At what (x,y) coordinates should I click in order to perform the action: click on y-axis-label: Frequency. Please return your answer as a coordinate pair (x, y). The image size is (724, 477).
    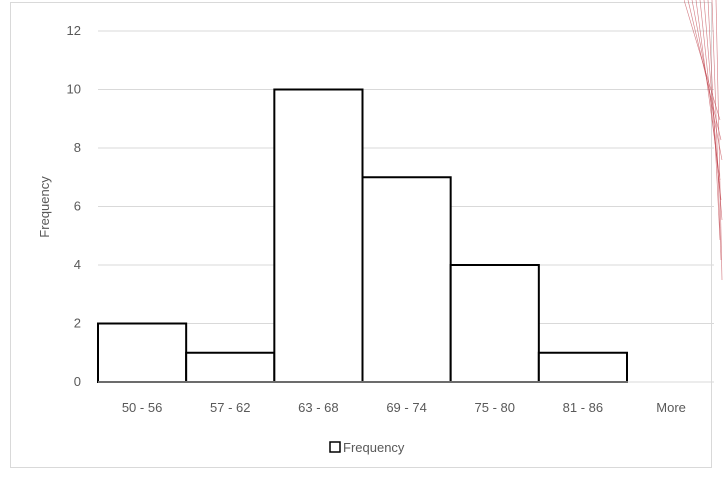
    Looking at the image, I should click on (44, 207).